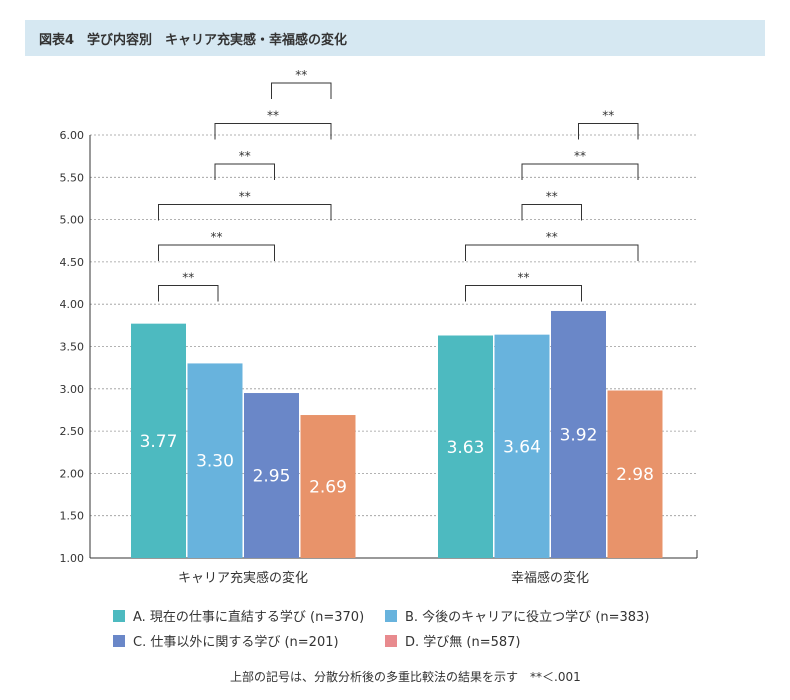 This screenshot has width=790, height=700. Describe the element at coordinates (72, 347) in the screenshot. I see `y-tick-label: 3.50` at that location.